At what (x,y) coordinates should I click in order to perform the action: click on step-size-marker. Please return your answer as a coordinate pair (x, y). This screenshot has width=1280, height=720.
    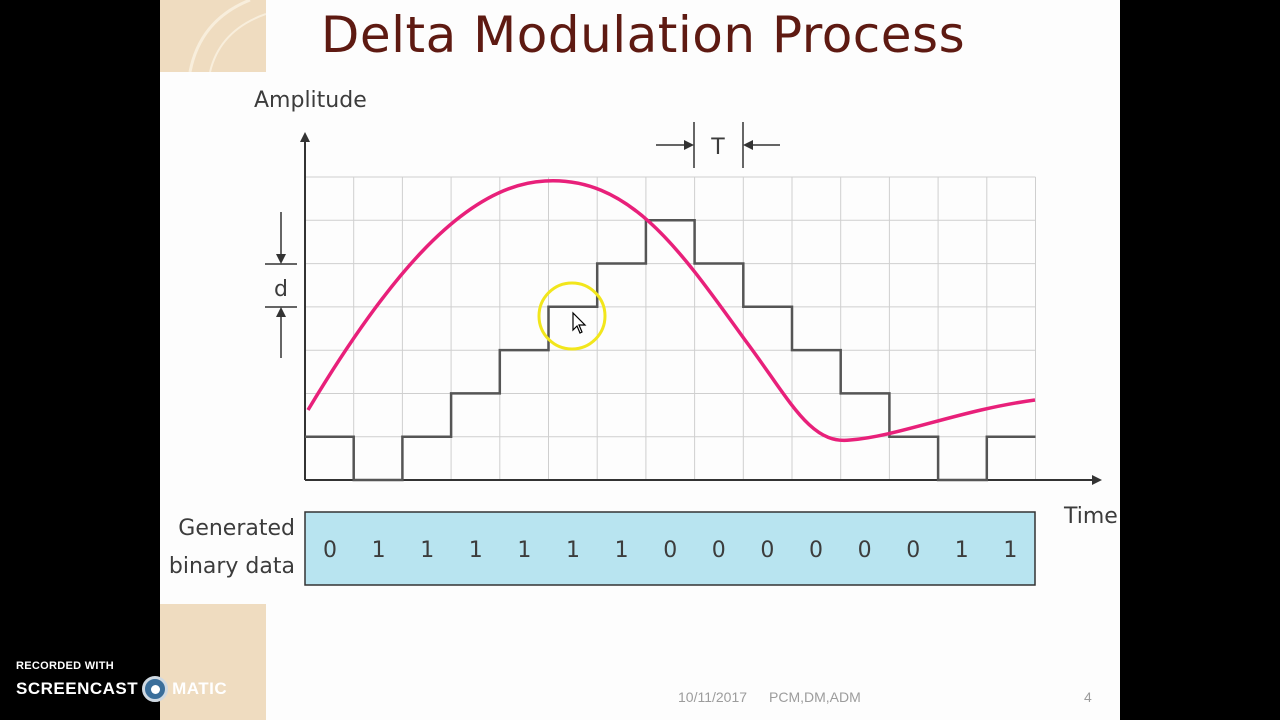
    Looking at the image, I should click on (281, 285).